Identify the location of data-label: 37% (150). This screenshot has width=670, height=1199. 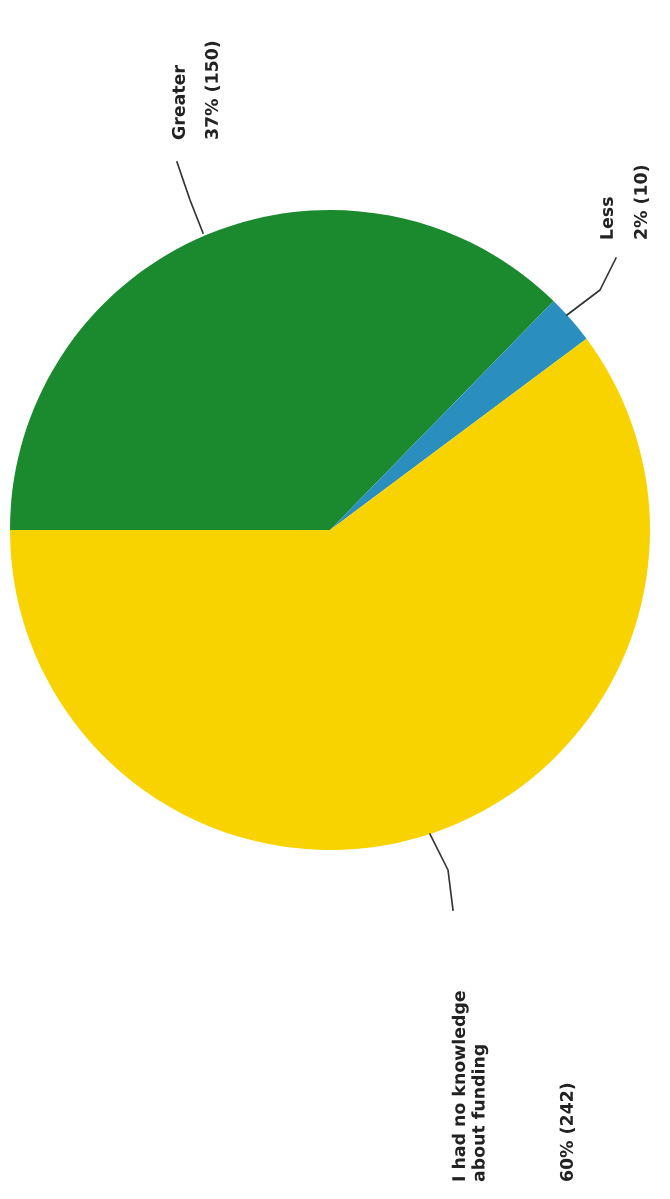
(212, 90).